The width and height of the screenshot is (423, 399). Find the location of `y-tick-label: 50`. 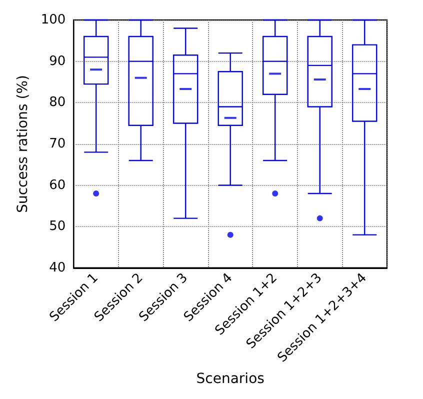

y-tick-label: 50 is located at coordinates (57, 226).